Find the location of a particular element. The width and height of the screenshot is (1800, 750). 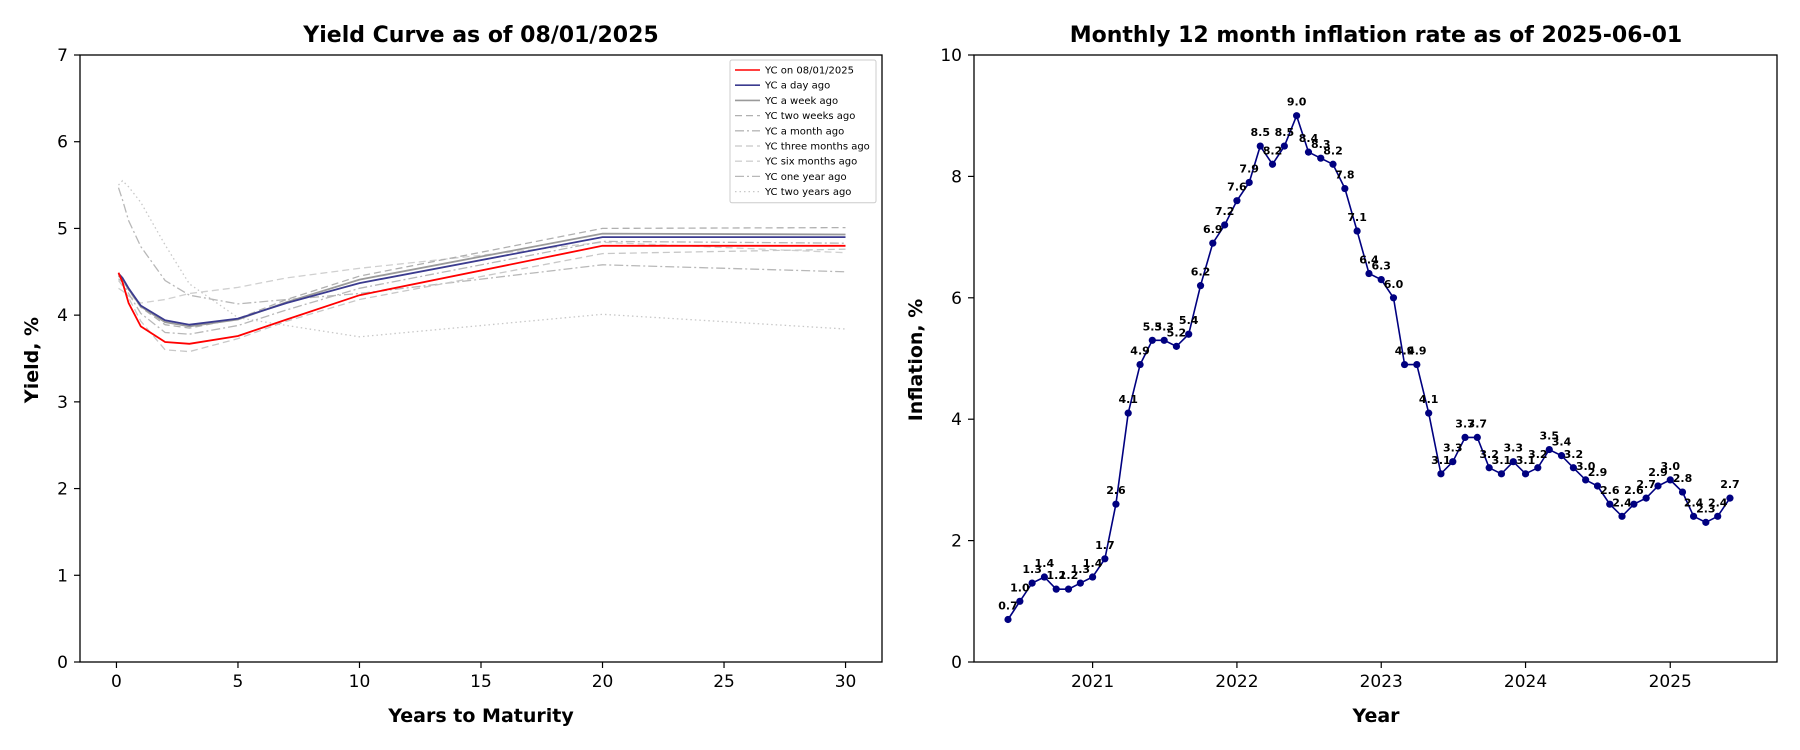

data-label: 8.5 is located at coordinates (1260, 132).